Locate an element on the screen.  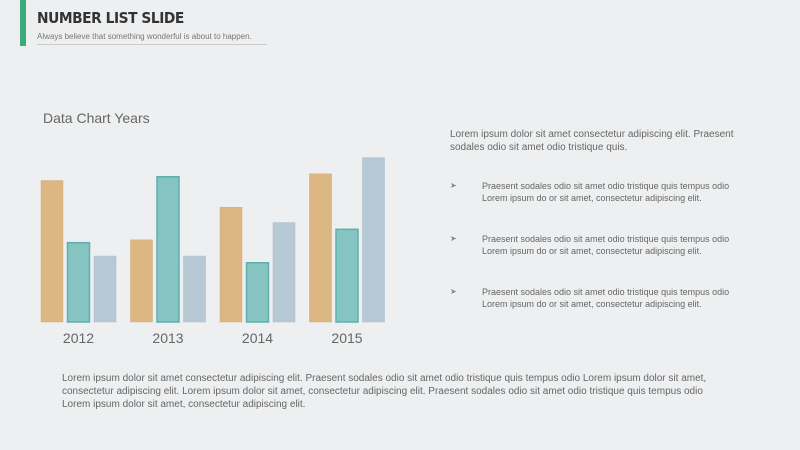
x-tick-label: 2012 is located at coordinates (78, 338).